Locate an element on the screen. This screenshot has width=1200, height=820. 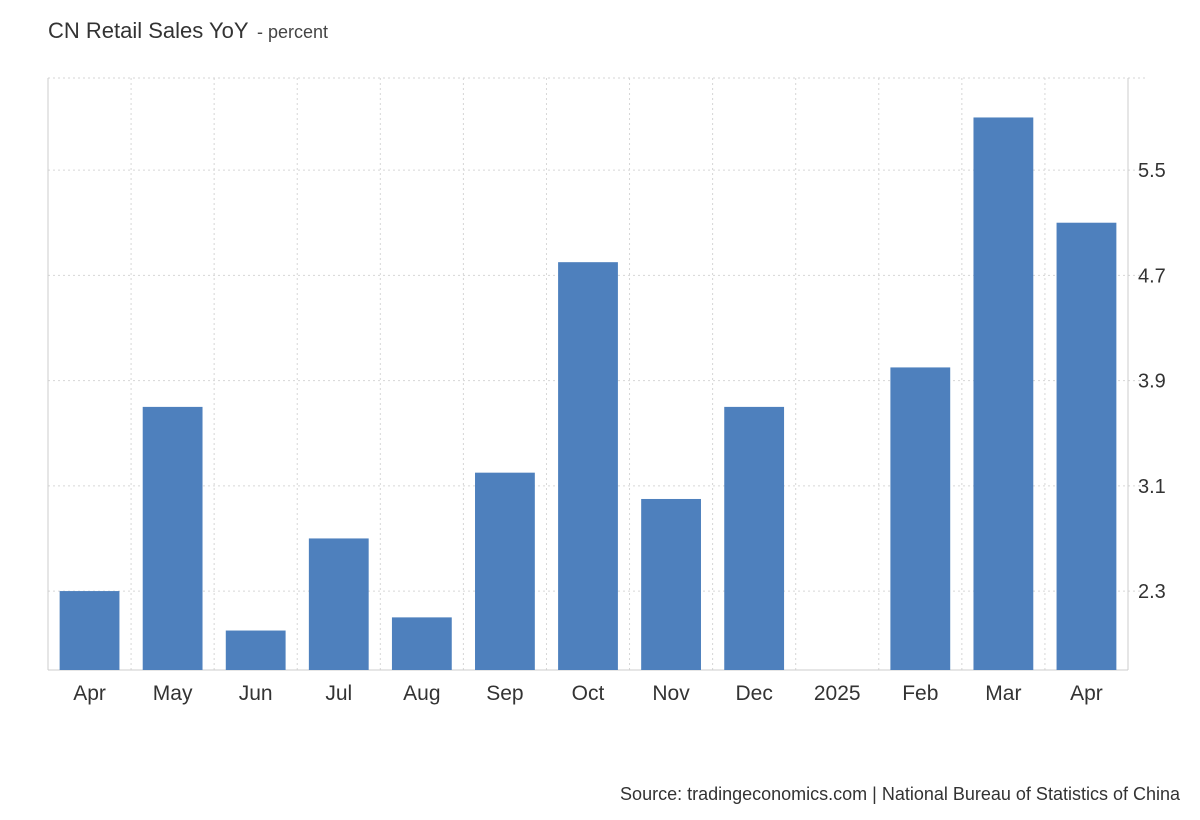
x-tick-label: May is located at coordinates (173, 693).